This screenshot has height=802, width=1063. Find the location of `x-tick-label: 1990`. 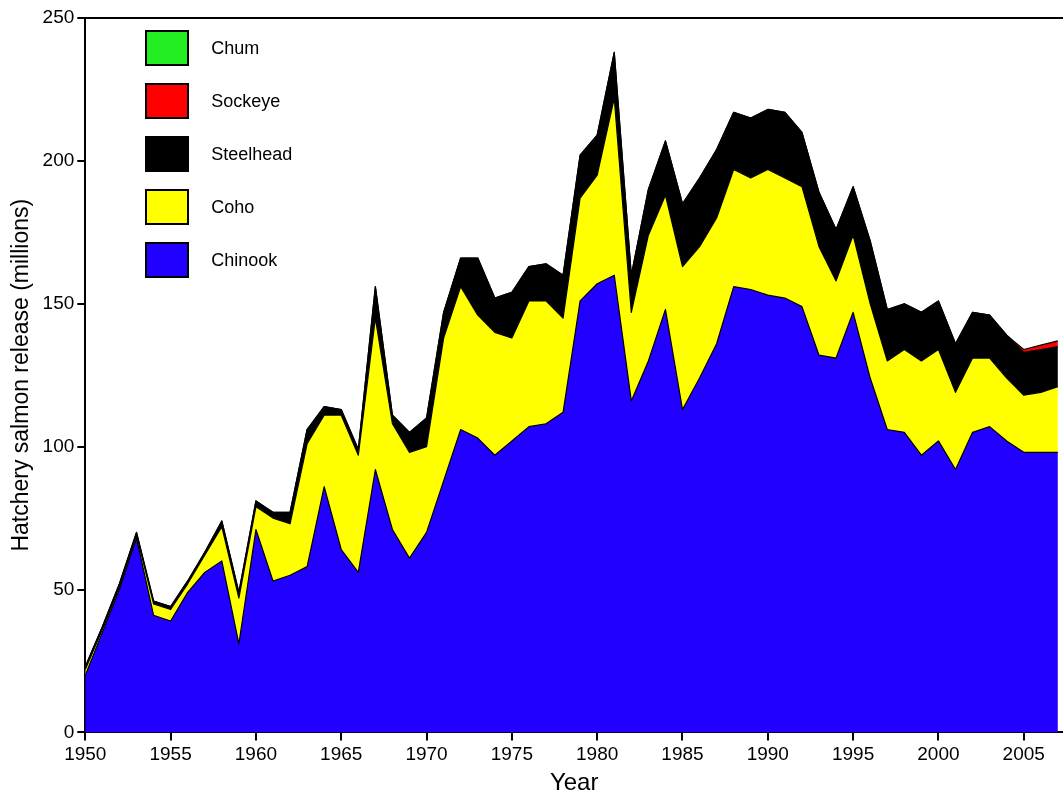

x-tick-label: 1990 is located at coordinates (767, 754).